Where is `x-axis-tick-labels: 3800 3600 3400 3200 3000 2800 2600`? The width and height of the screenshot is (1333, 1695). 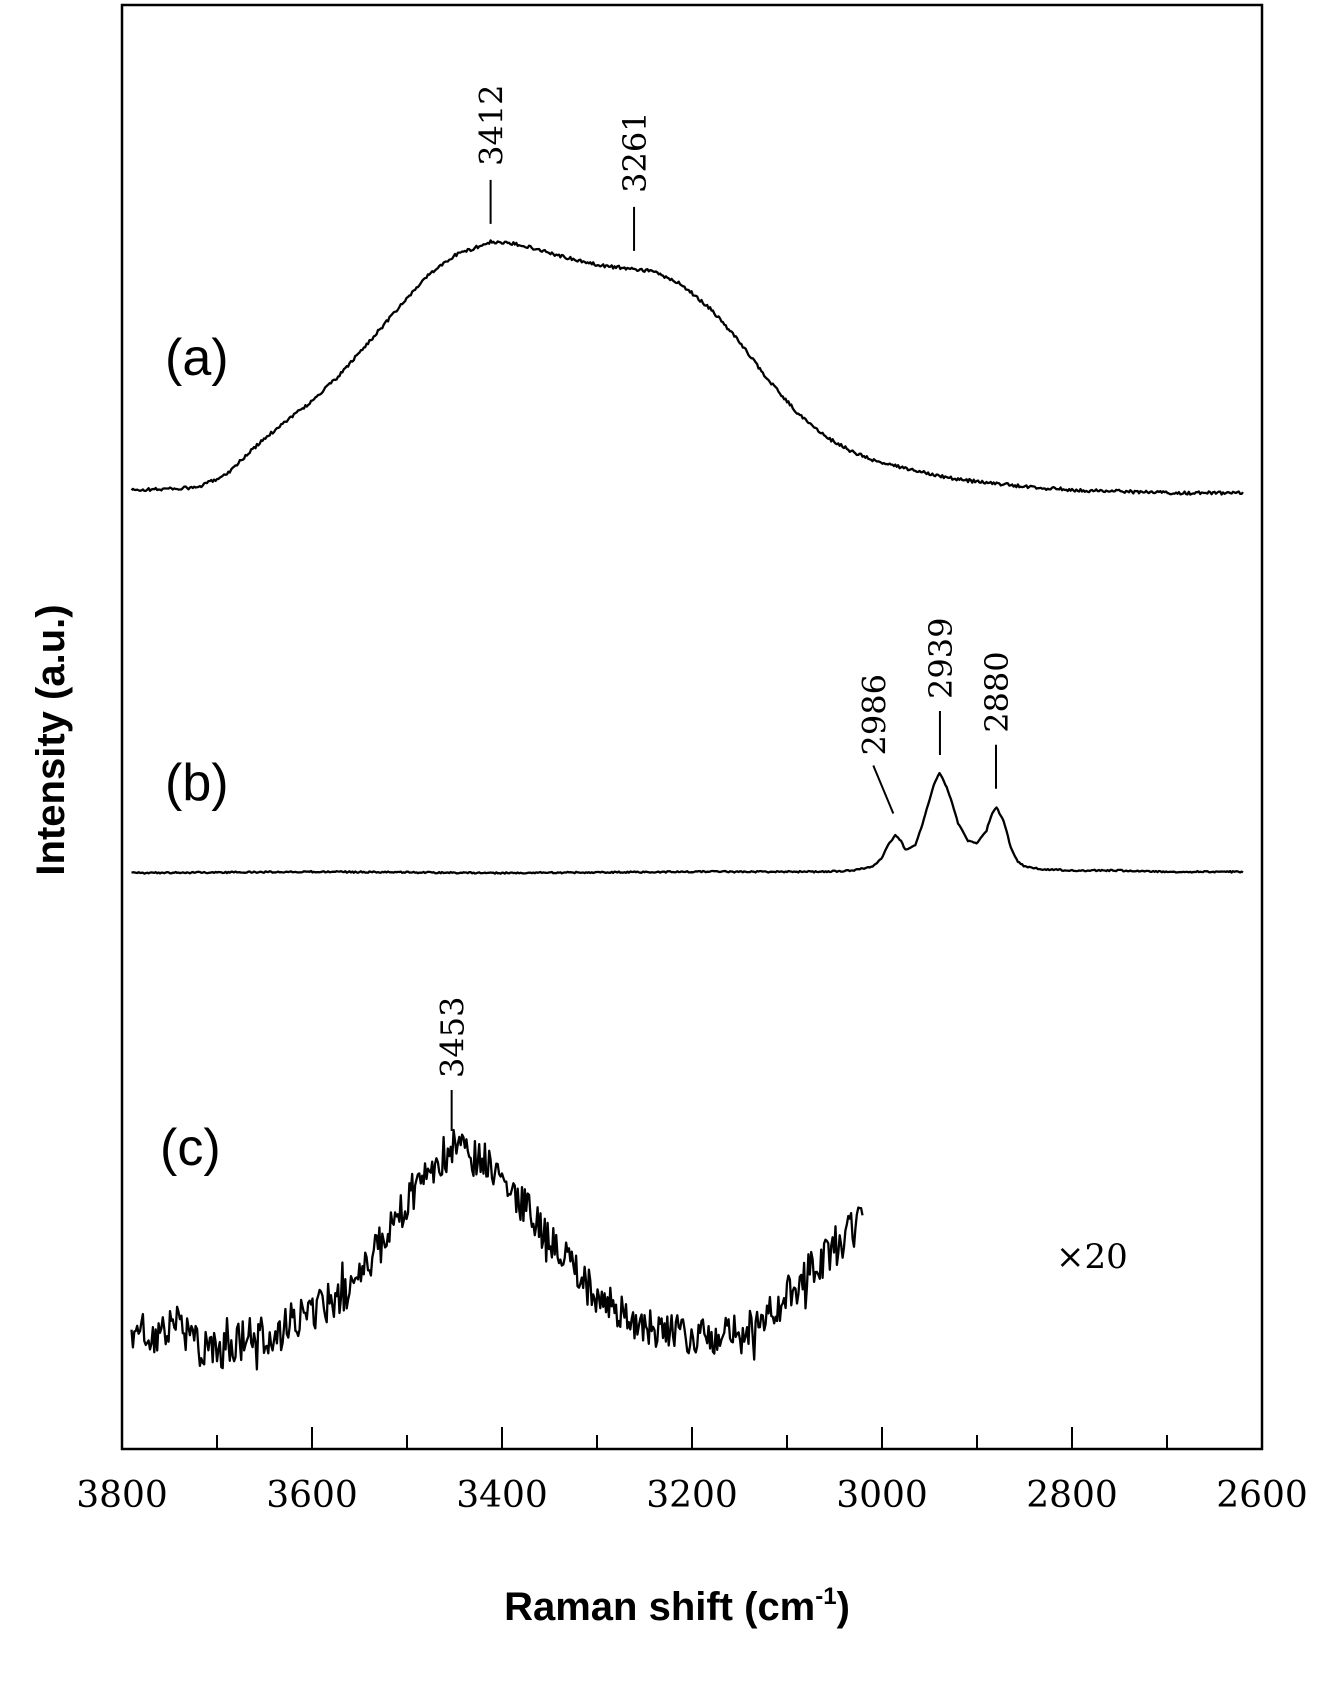 x-axis-tick-labels: 3800 3600 3400 3200 3000 2800 2600 is located at coordinates (692, 1495).